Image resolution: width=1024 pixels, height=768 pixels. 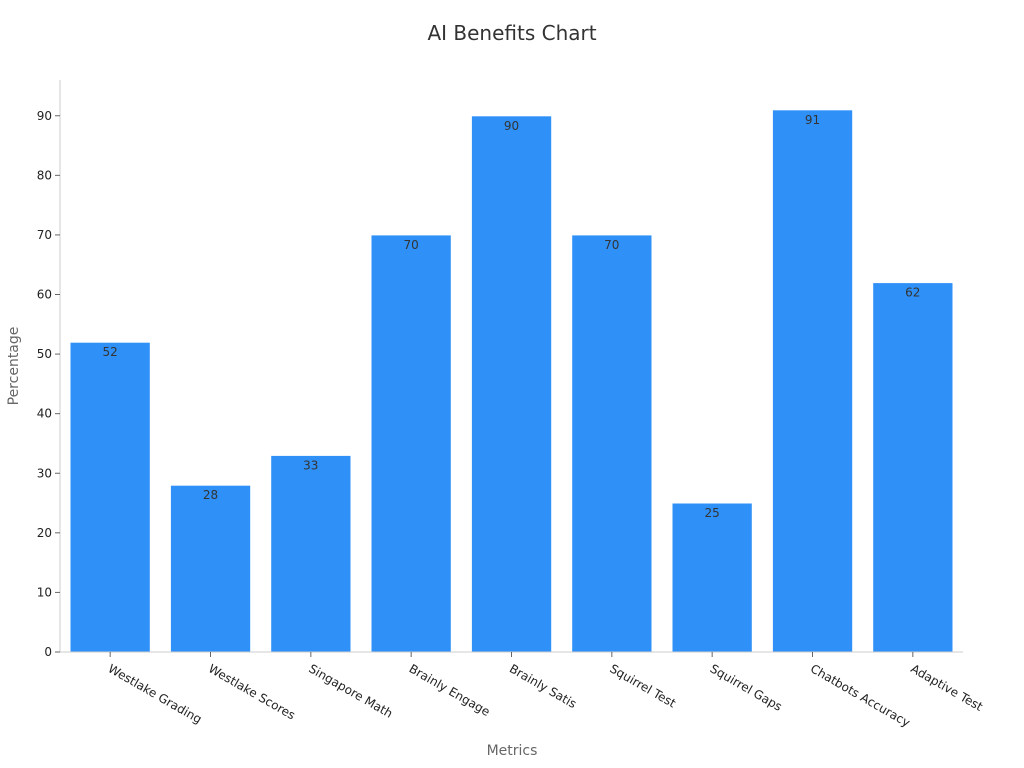 What do you see at coordinates (511, 33) in the screenshot?
I see `chart-title: AI Benefits Chart` at bounding box center [511, 33].